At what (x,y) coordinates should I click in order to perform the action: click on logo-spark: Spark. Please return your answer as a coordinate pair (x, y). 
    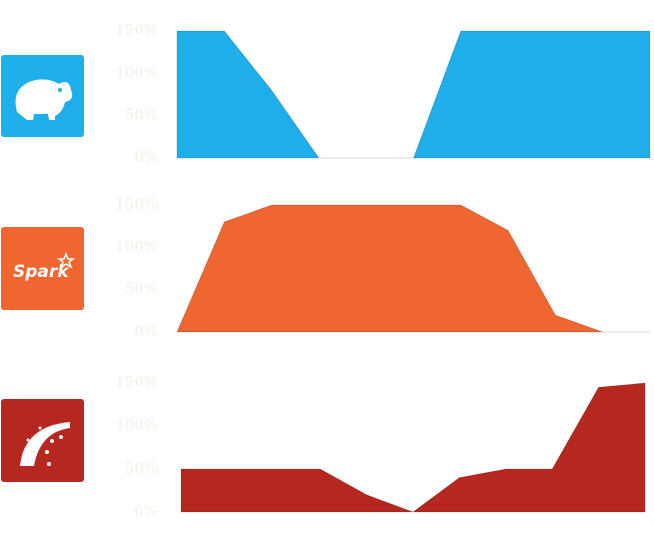
    Looking at the image, I should click on (42, 268).